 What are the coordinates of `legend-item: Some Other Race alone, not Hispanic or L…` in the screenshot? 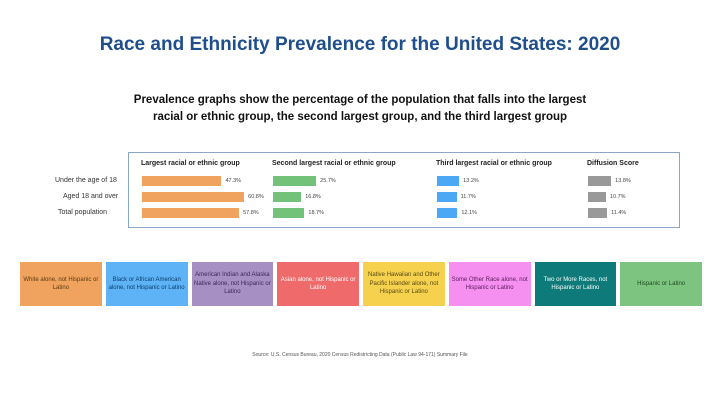 It's located at (489, 284).